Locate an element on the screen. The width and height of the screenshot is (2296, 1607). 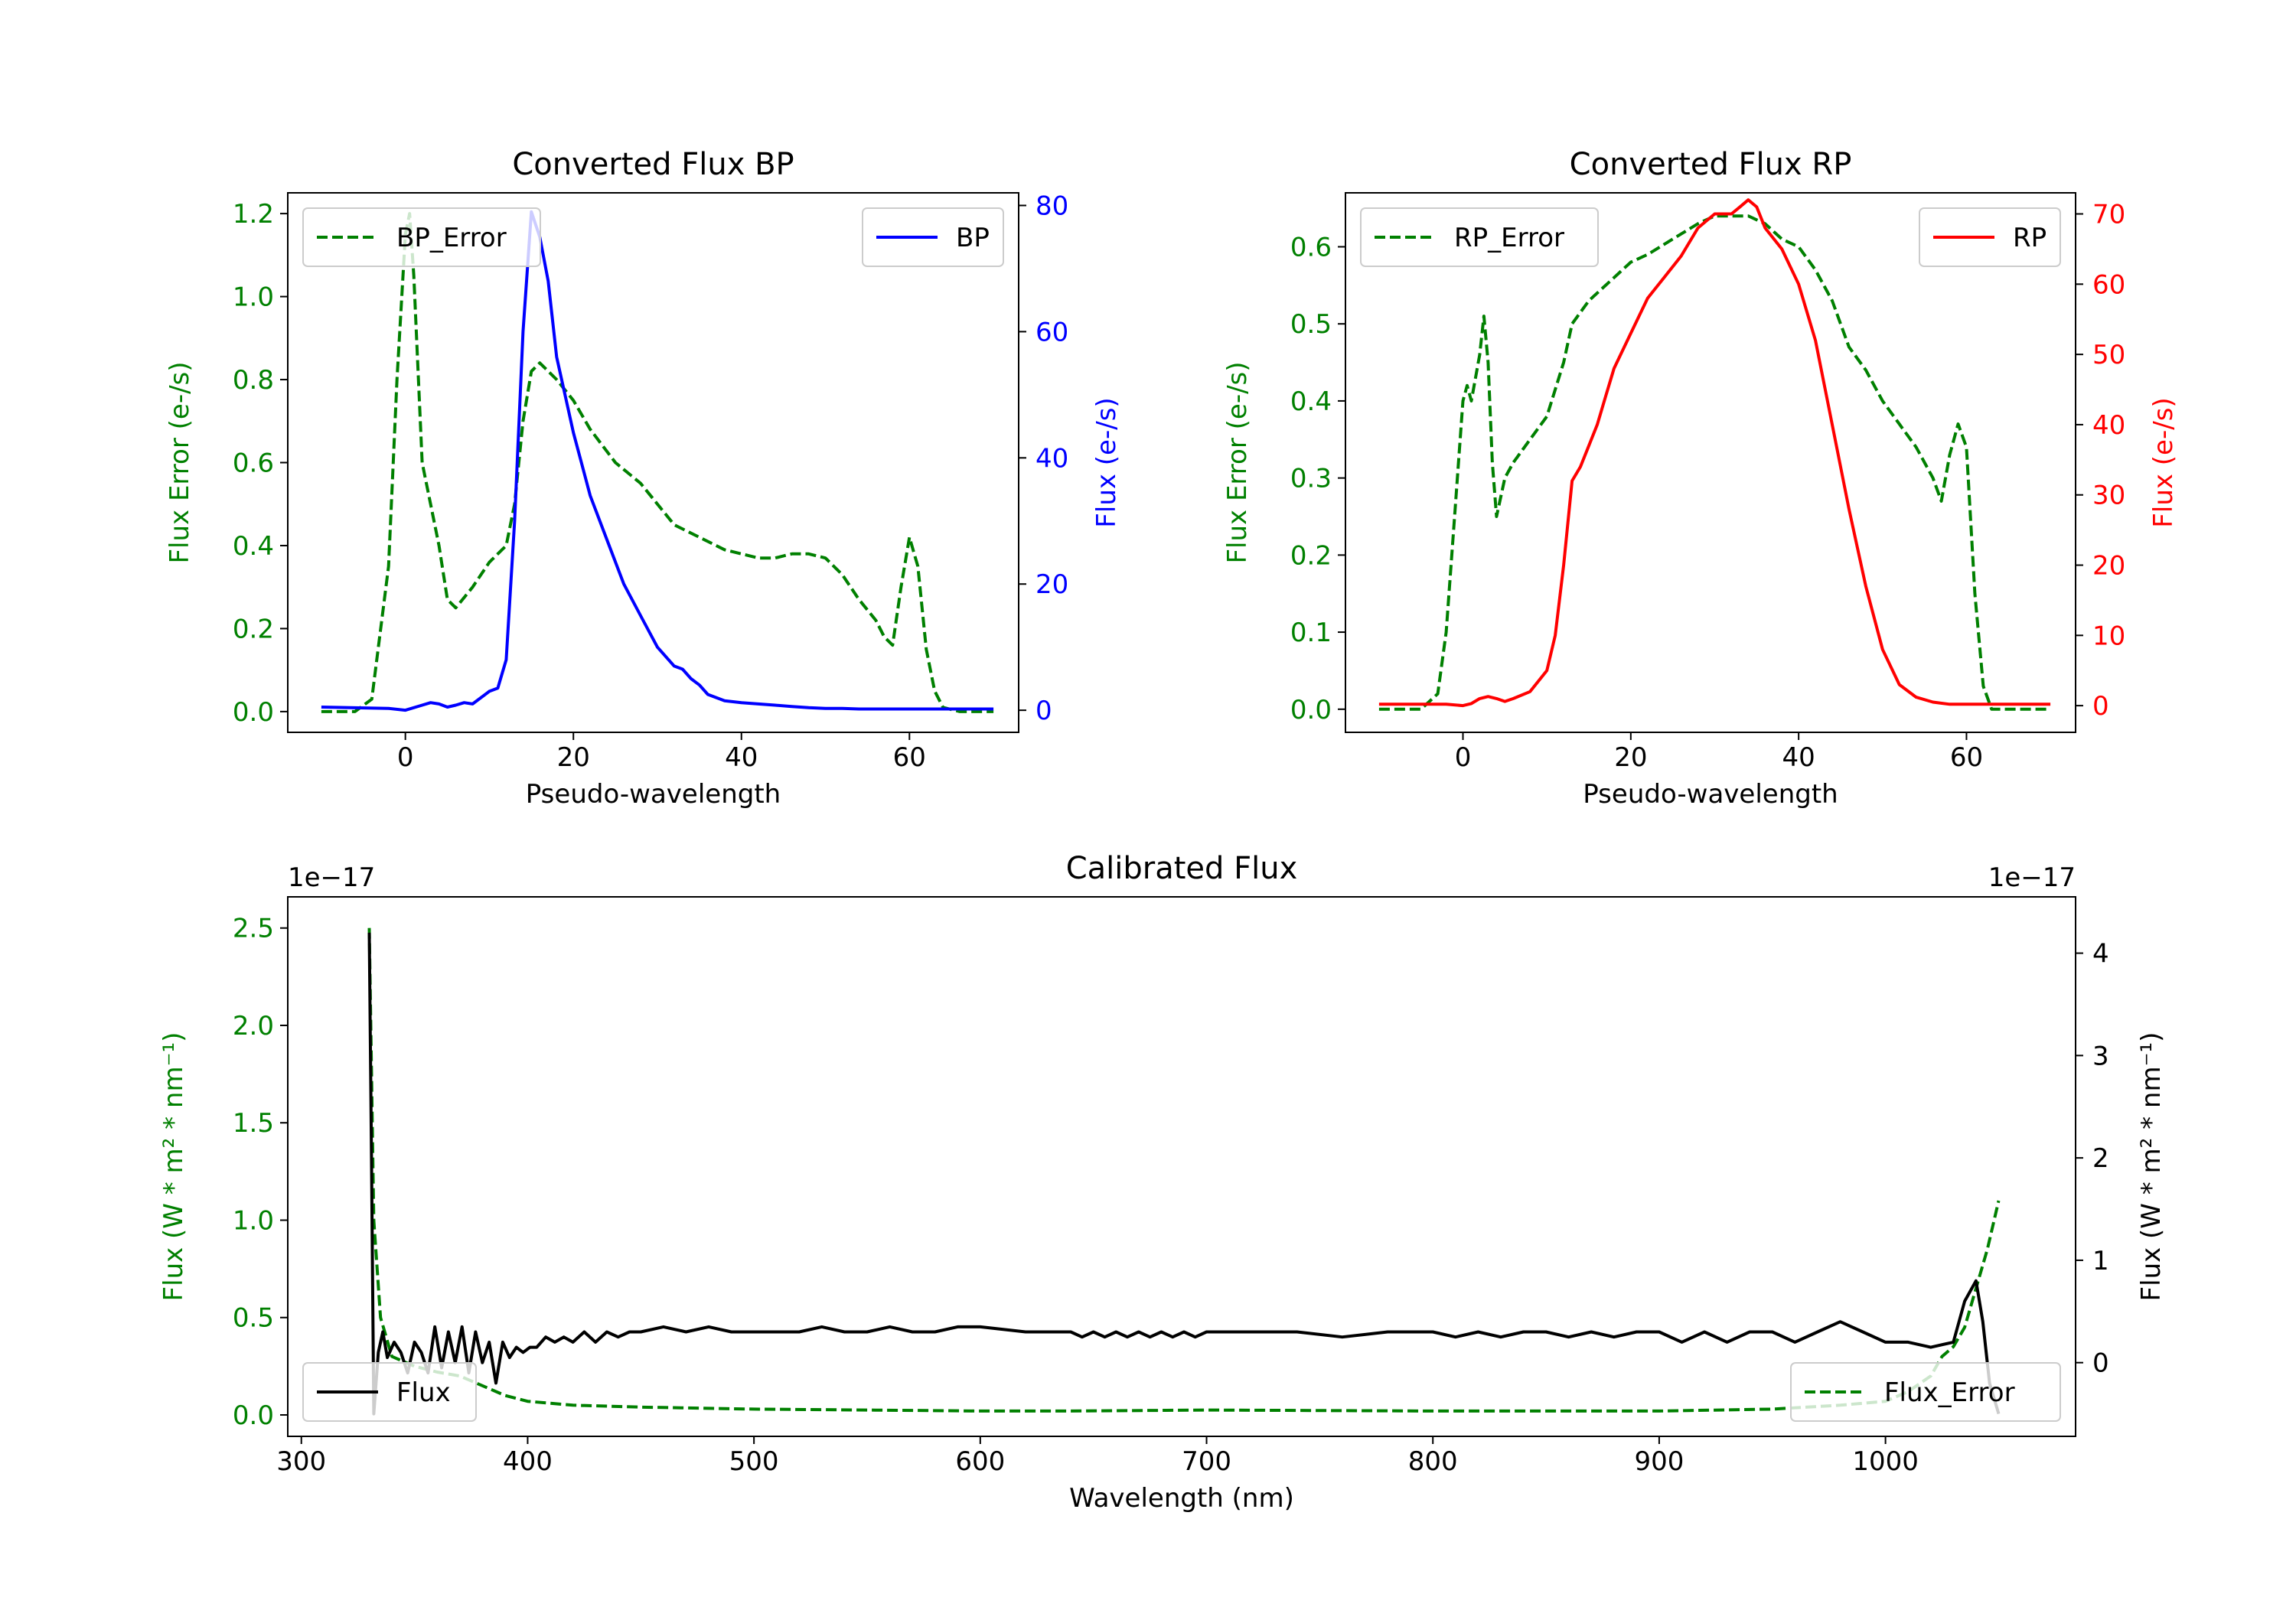
y-left-offset-label: 1e−17 is located at coordinates (331, 878).